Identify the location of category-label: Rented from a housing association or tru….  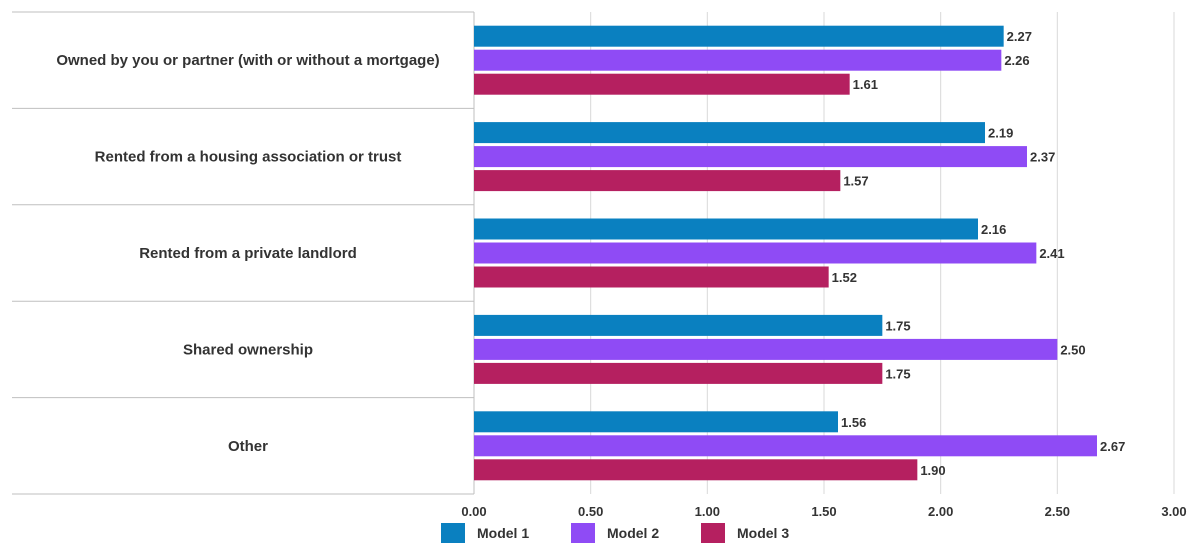
(248, 157).